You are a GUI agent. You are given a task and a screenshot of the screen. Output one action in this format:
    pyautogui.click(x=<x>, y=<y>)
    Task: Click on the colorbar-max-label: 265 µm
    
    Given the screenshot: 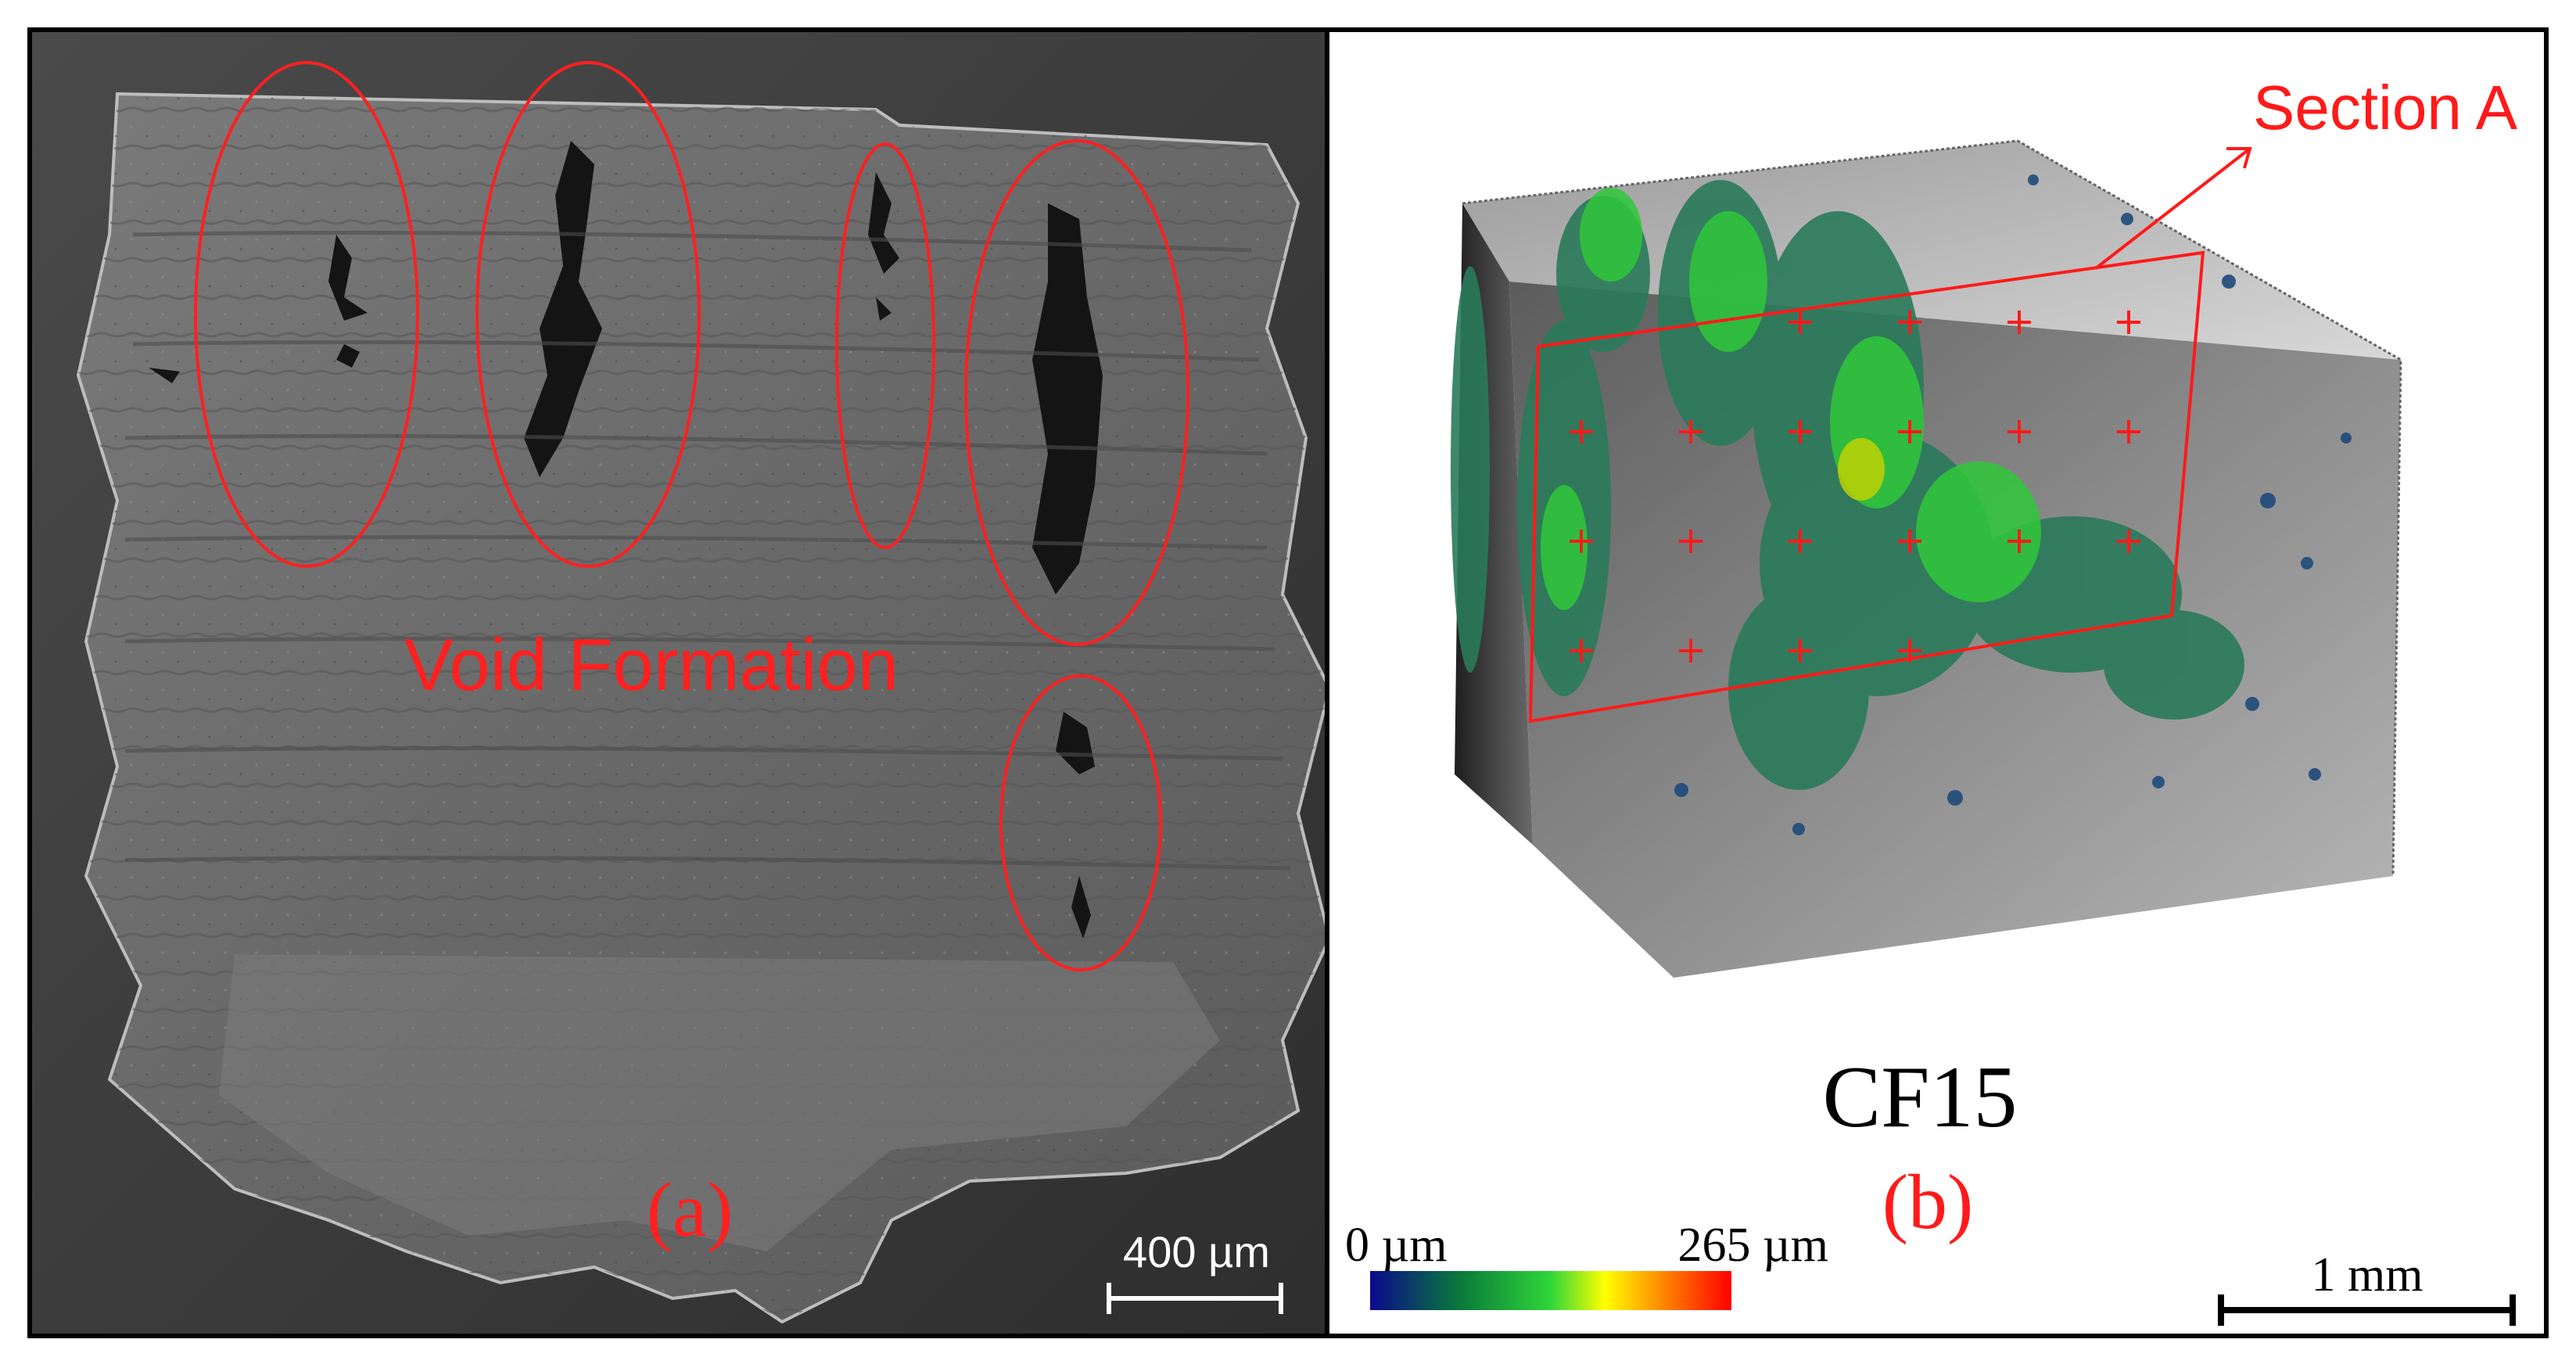 What is the action you would take?
    pyautogui.click(x=1753, y=1245)
    